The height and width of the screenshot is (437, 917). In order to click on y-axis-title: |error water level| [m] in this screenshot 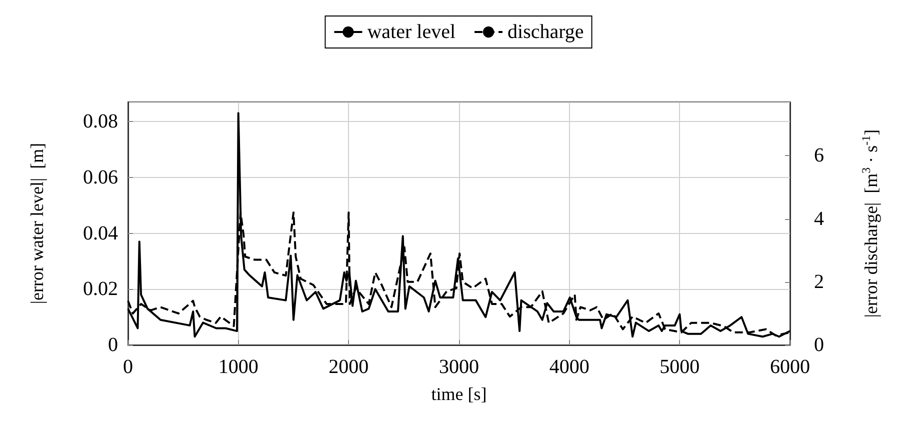, I will do `click(37, 223)`.